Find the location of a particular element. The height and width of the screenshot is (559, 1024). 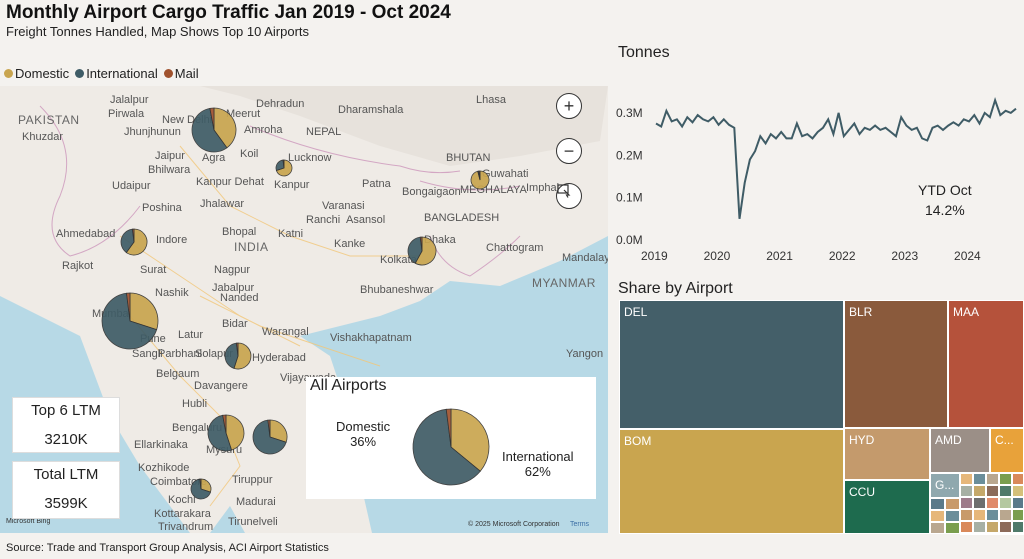

donut-ring is located at coordinates (451, 447).